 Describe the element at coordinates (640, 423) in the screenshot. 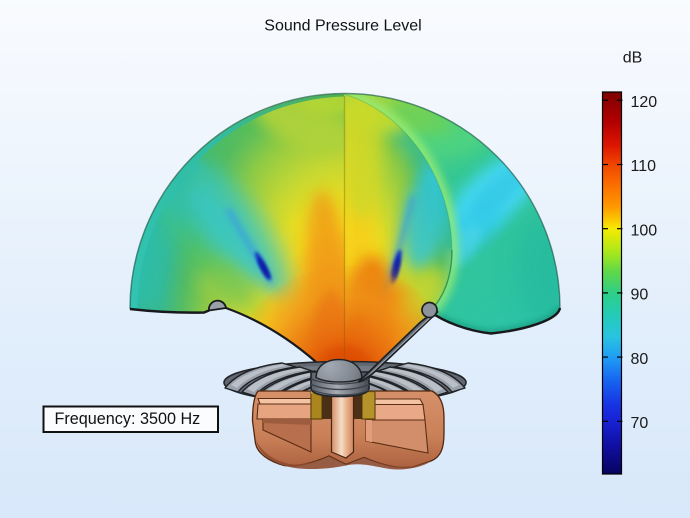

I see `svg-text: 70` at that location.